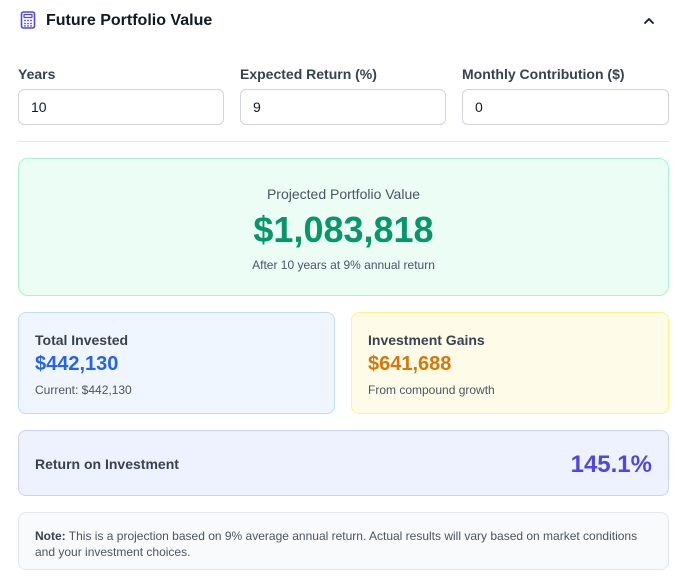 This screenshot has height=582, width=683. Describe the element at coordinates (649, 21) in the screenshot. I see `chevron-up-icon` at that location.